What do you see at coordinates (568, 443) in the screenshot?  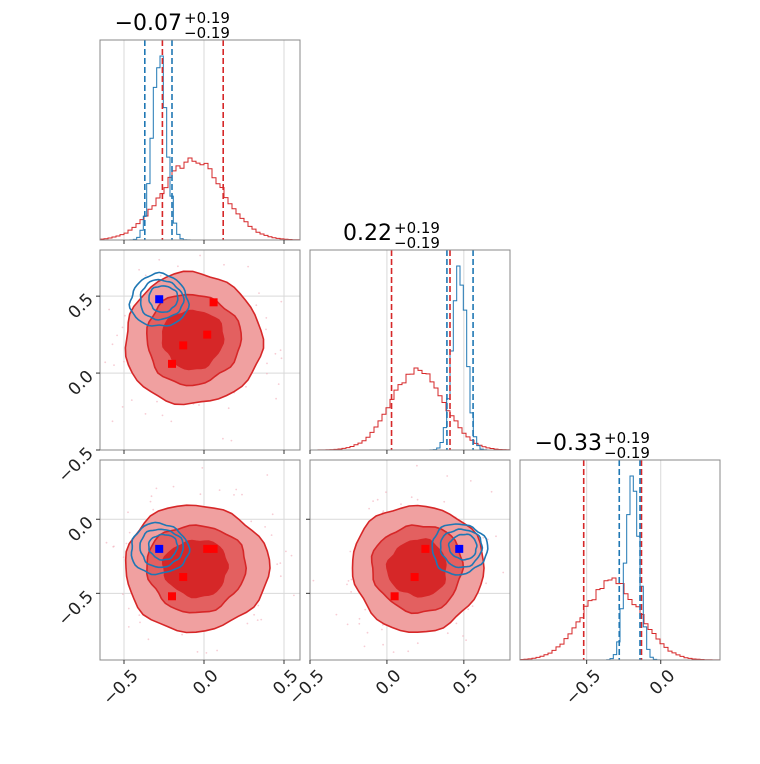 I see `panel-title-value: −0.33` at bounding box center [568, 443].